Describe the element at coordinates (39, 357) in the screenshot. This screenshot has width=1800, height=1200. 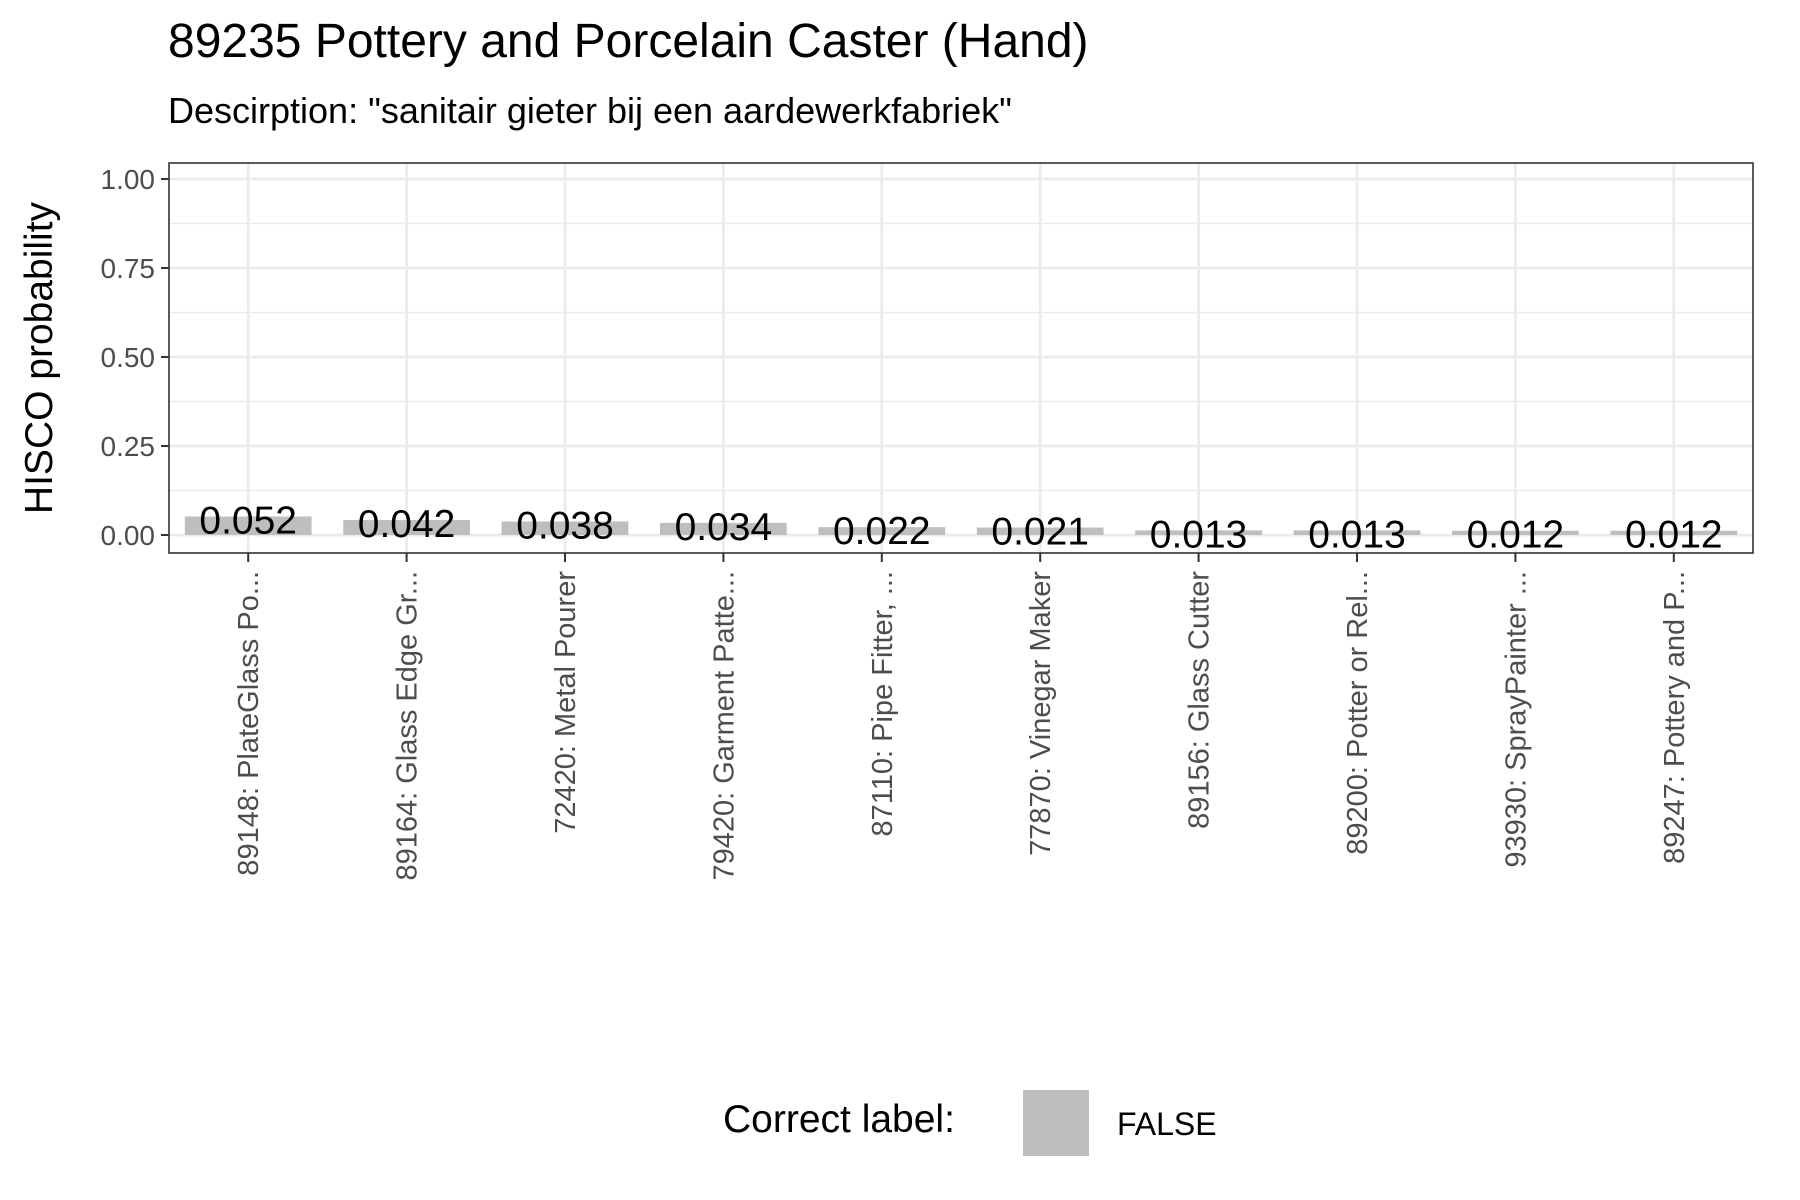
I see `y-axis-label: HISCO probability` at that location.